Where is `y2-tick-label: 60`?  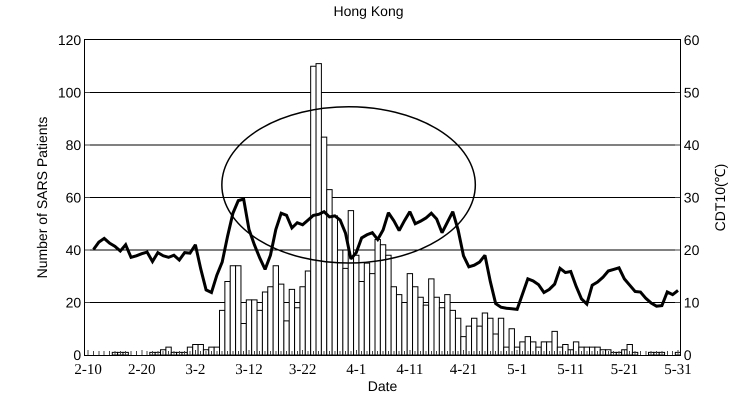
y2-tick-label: 60 is located at coordinates (692, 40).